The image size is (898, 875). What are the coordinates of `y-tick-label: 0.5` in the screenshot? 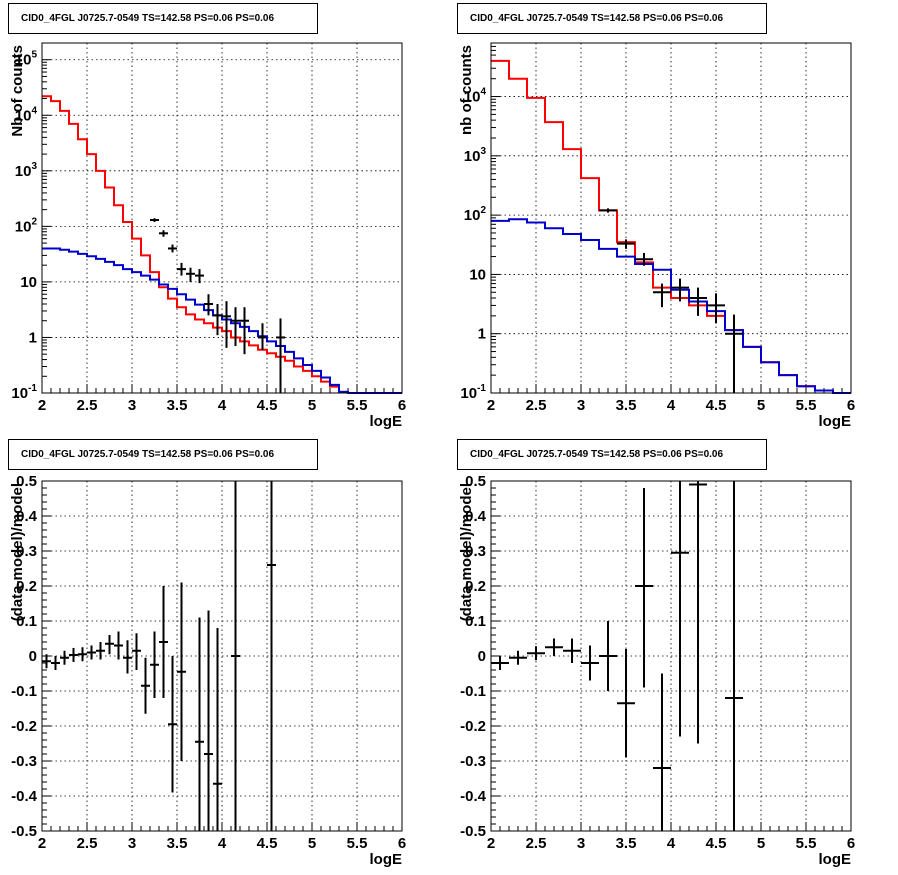 It's located at (475, 481).